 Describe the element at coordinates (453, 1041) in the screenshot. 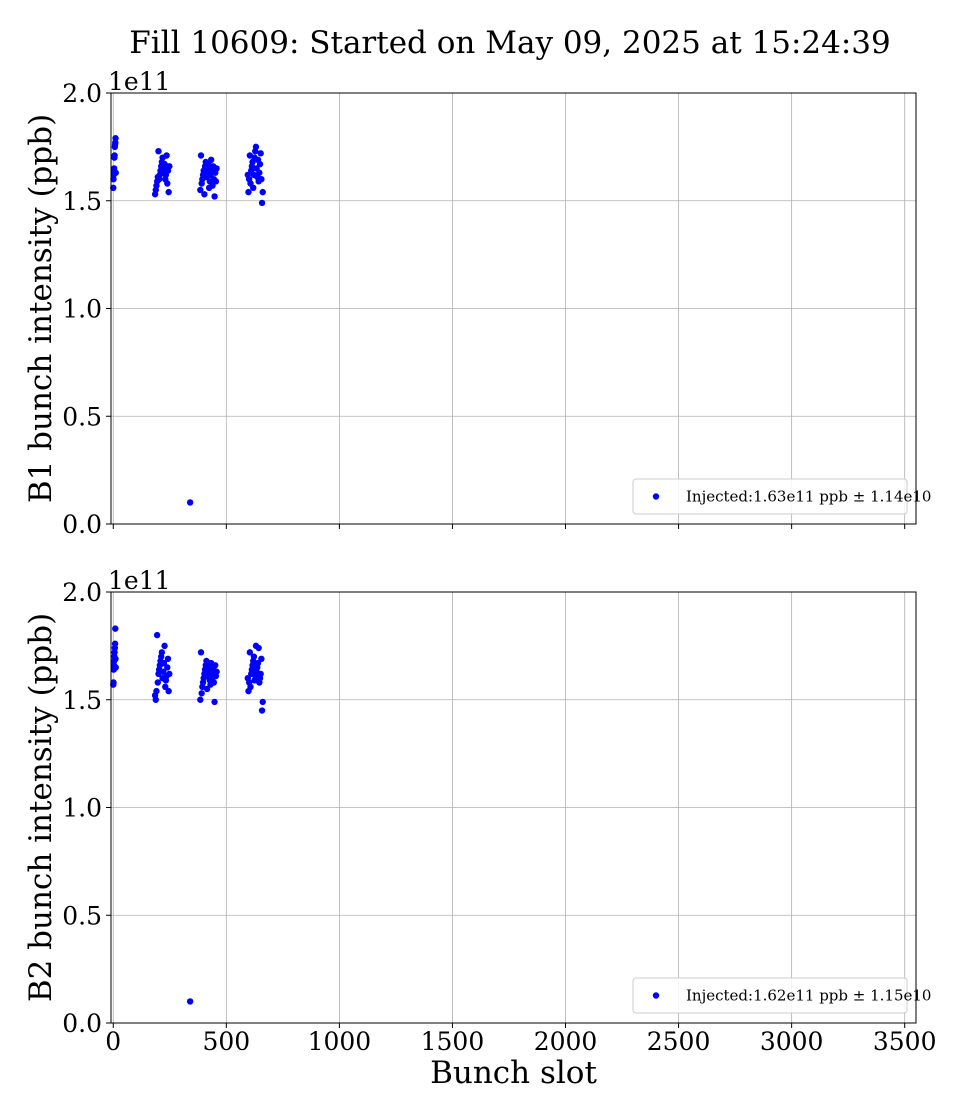

I see `x-tick-label: 1500` at that location.